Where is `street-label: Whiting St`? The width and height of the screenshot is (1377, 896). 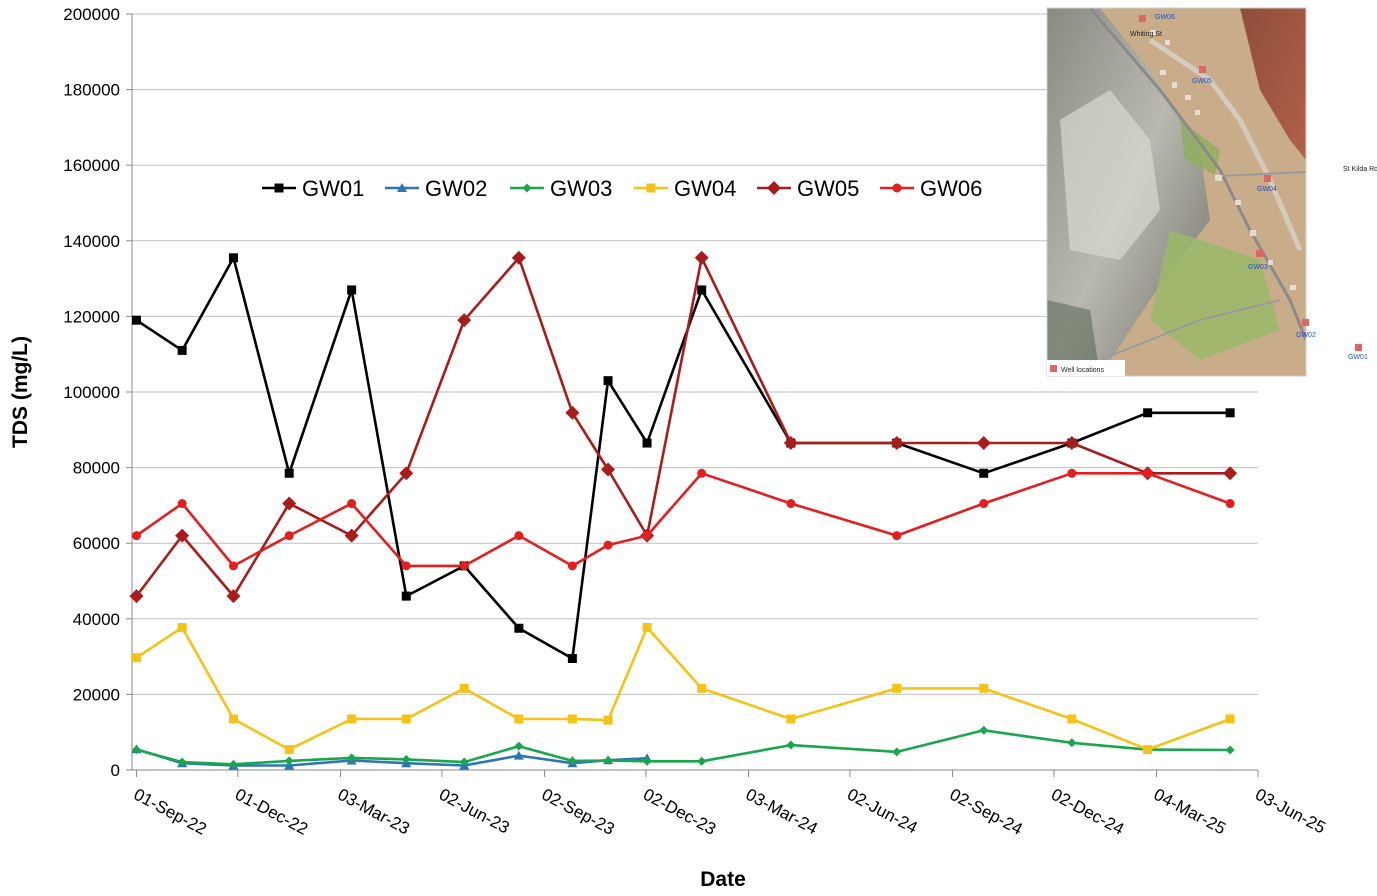 street-label: Whiting St is located at coordinates (1146, 34).